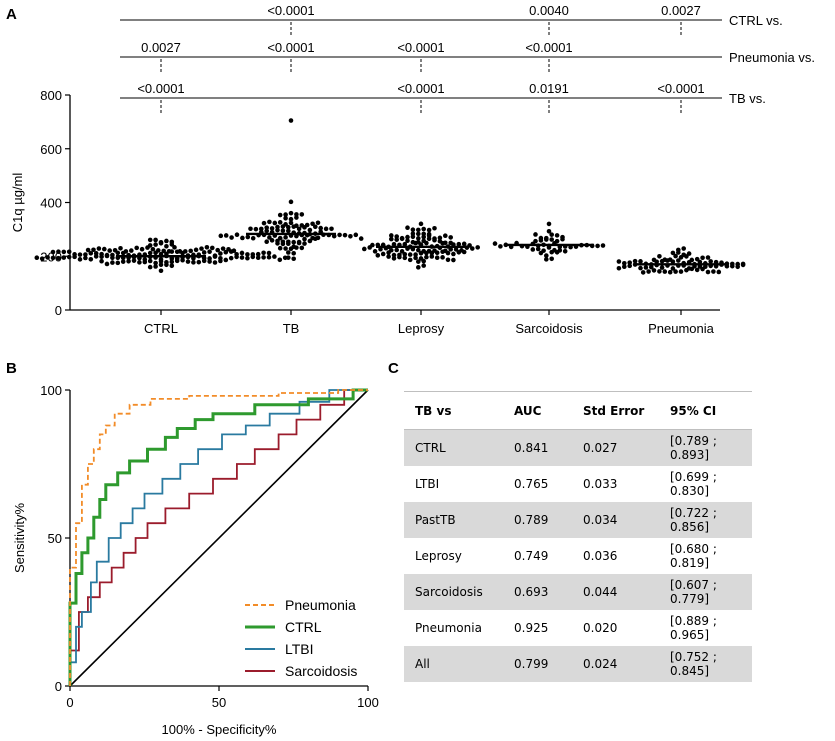 The width and height of the screenshot is (835, 741). I want to click on table-cell: PastTB, so click(453, 520).